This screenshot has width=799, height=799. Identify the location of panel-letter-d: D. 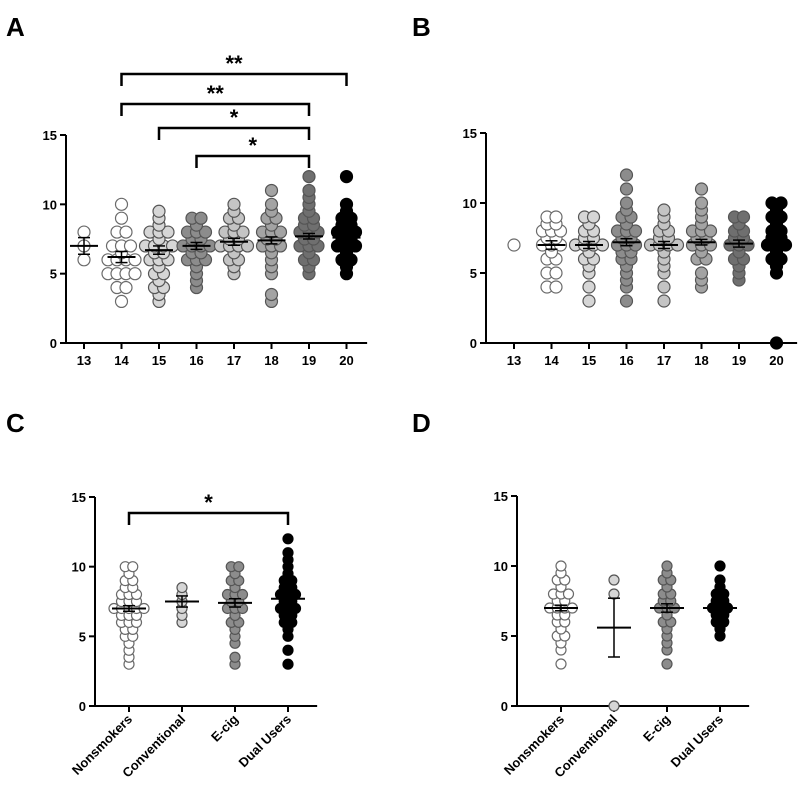
(421, 423).